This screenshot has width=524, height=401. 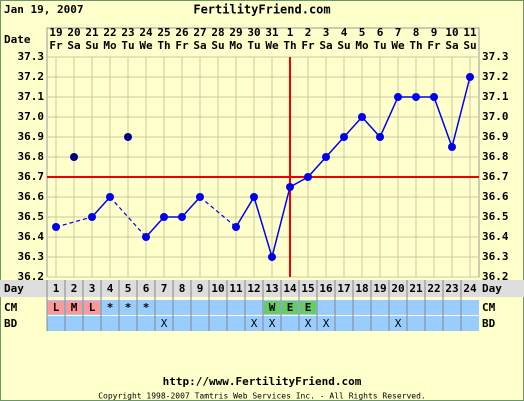 I want to click on date-label: 5, so click(x=362, y=32).